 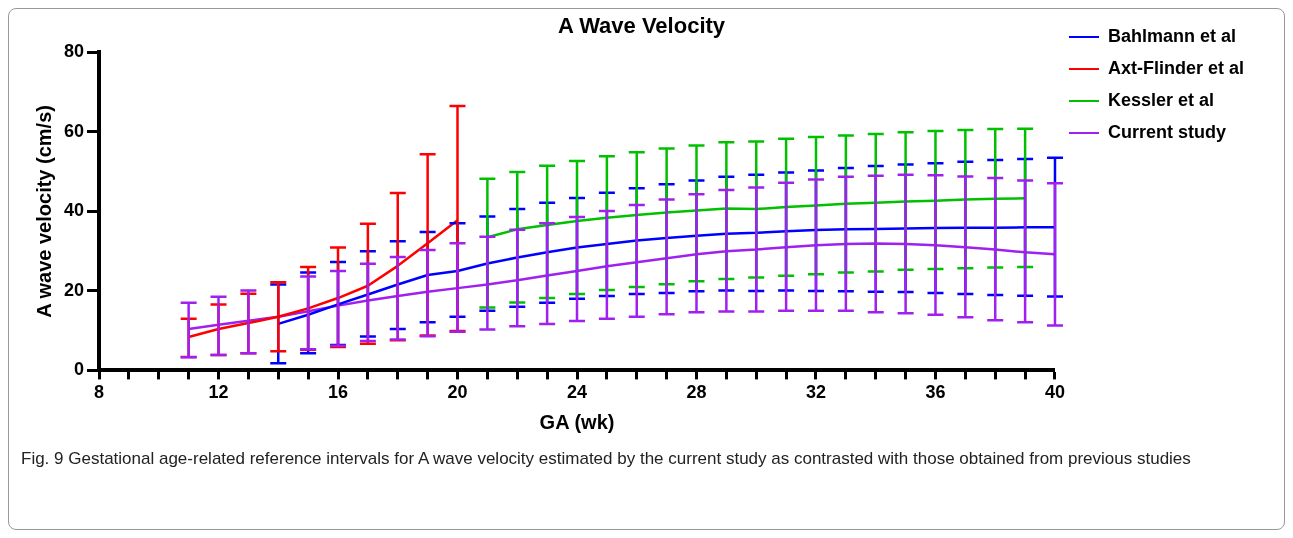 I want to click on x-tick-label: 32, so click(x=816, y=392).